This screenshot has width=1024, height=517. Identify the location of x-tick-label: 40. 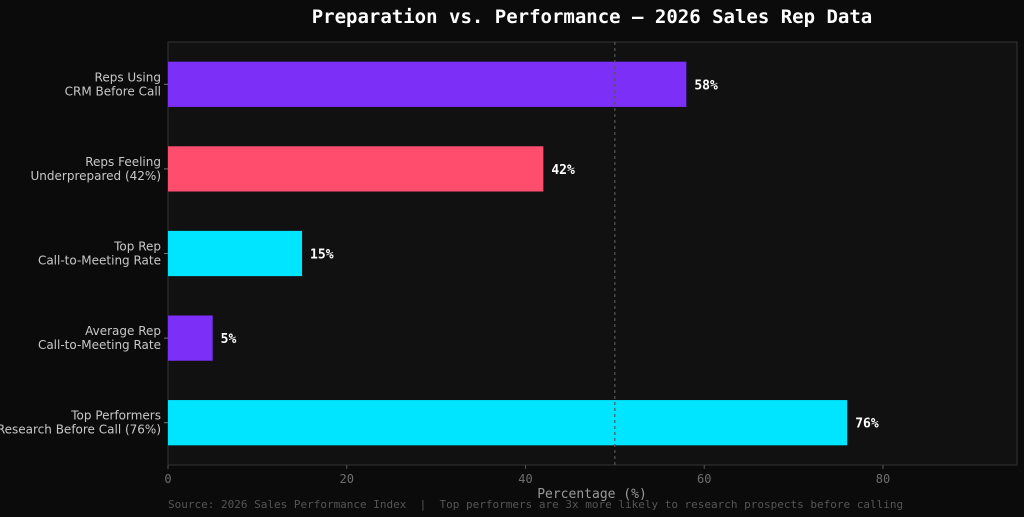
(525, 479).